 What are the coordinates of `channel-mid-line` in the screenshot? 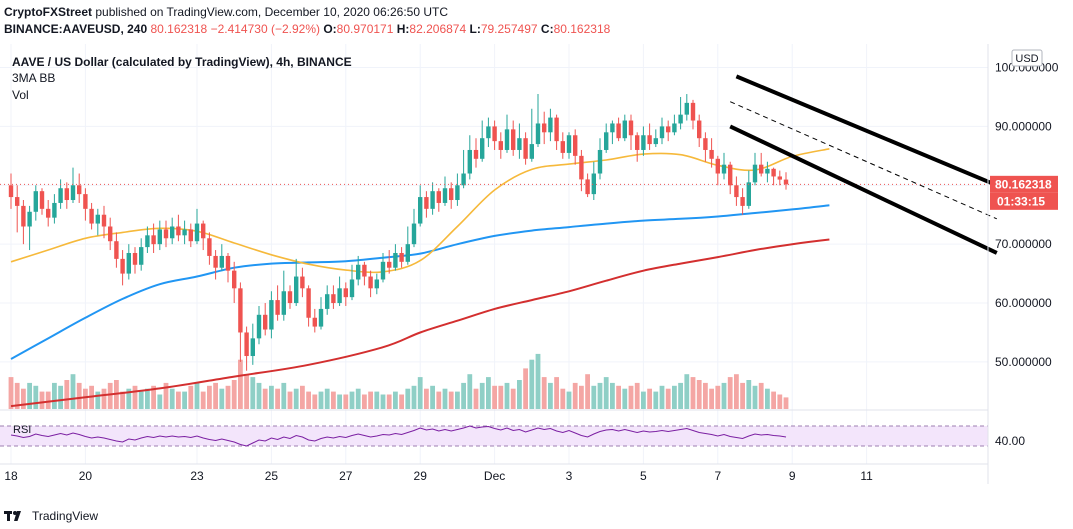 It's located at (863, 160).